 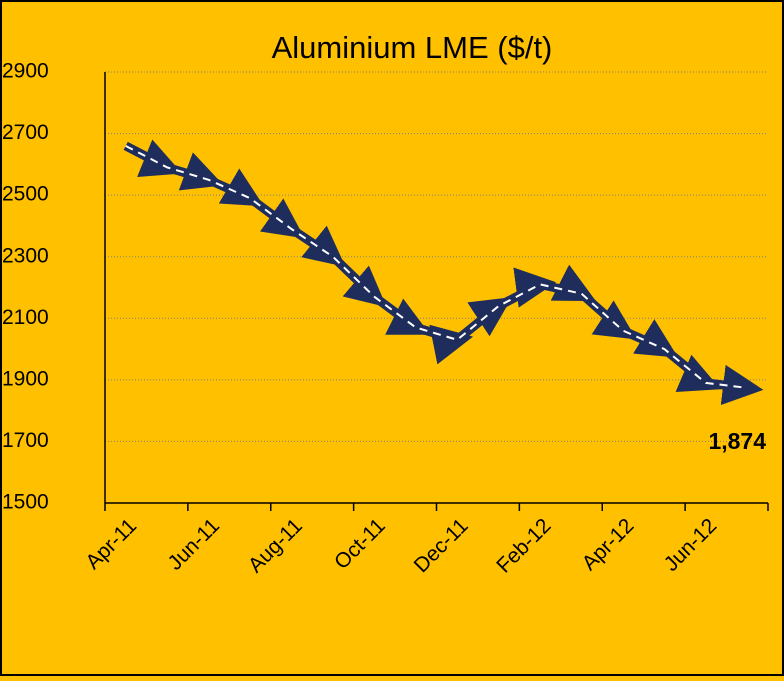 I want to click on y-tick-label: 1900, so click(x=25, y=378).